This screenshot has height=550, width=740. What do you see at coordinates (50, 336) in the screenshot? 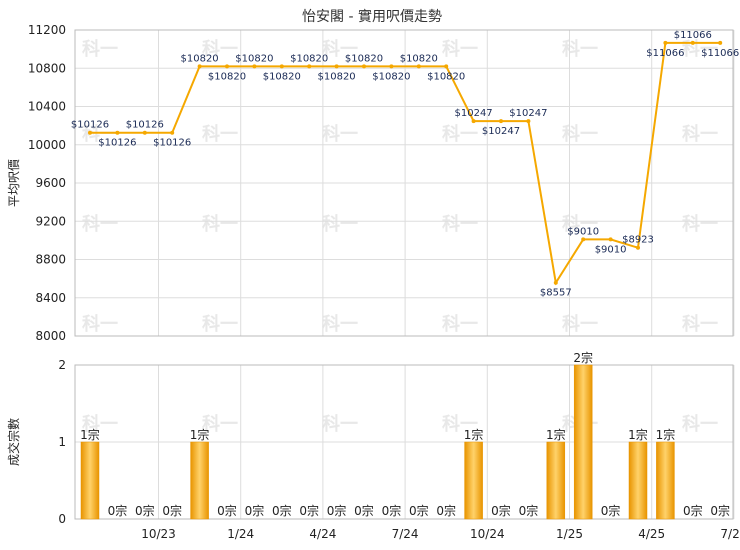
I see `price-y-tick-label: 8000` at bounding box center [50, 336].